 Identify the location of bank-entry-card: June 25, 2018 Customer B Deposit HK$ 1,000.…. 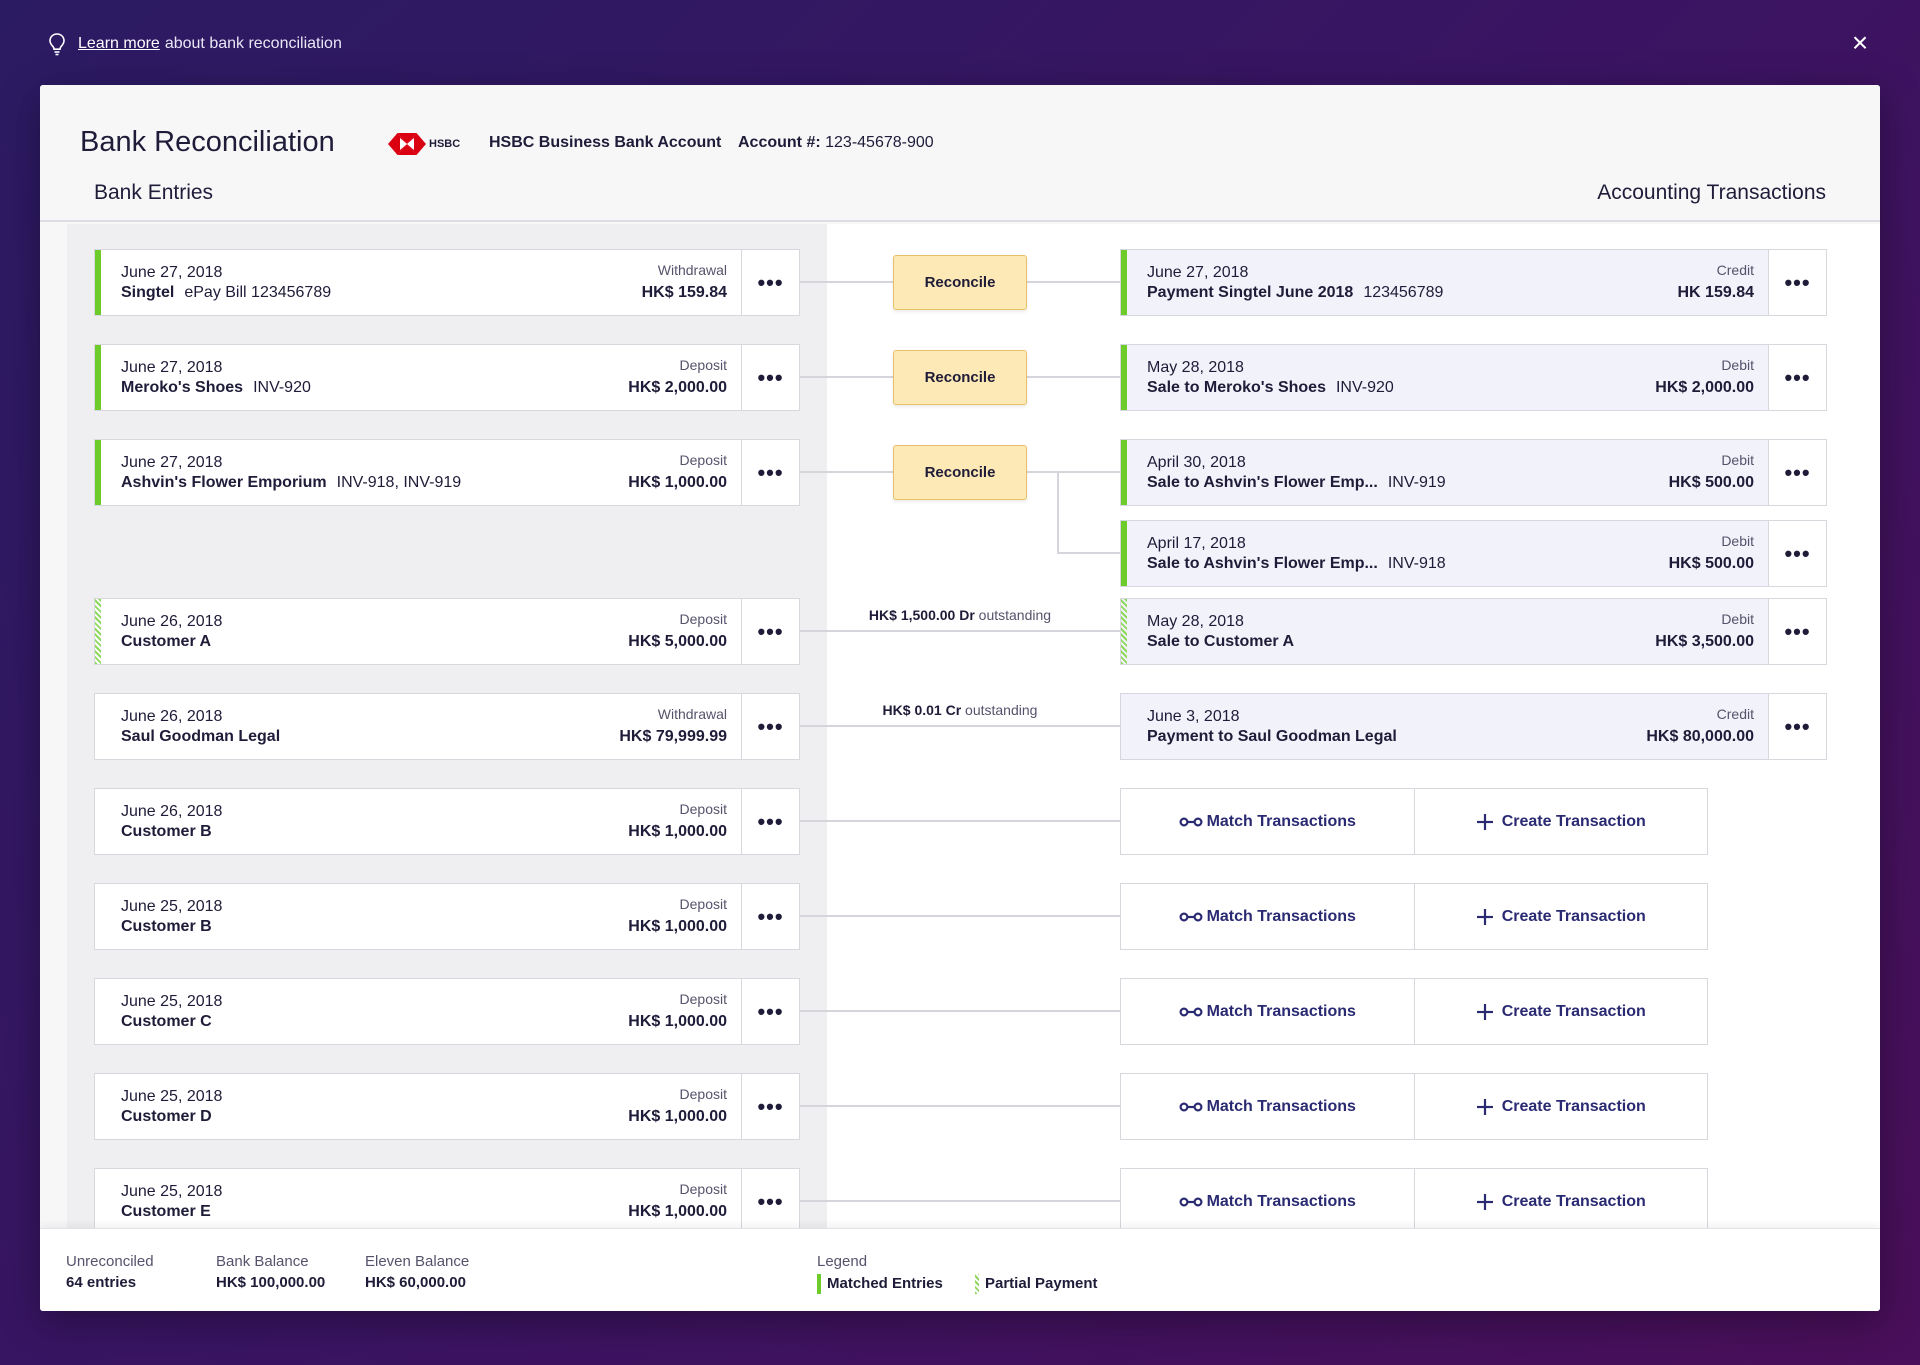
(447, 916).